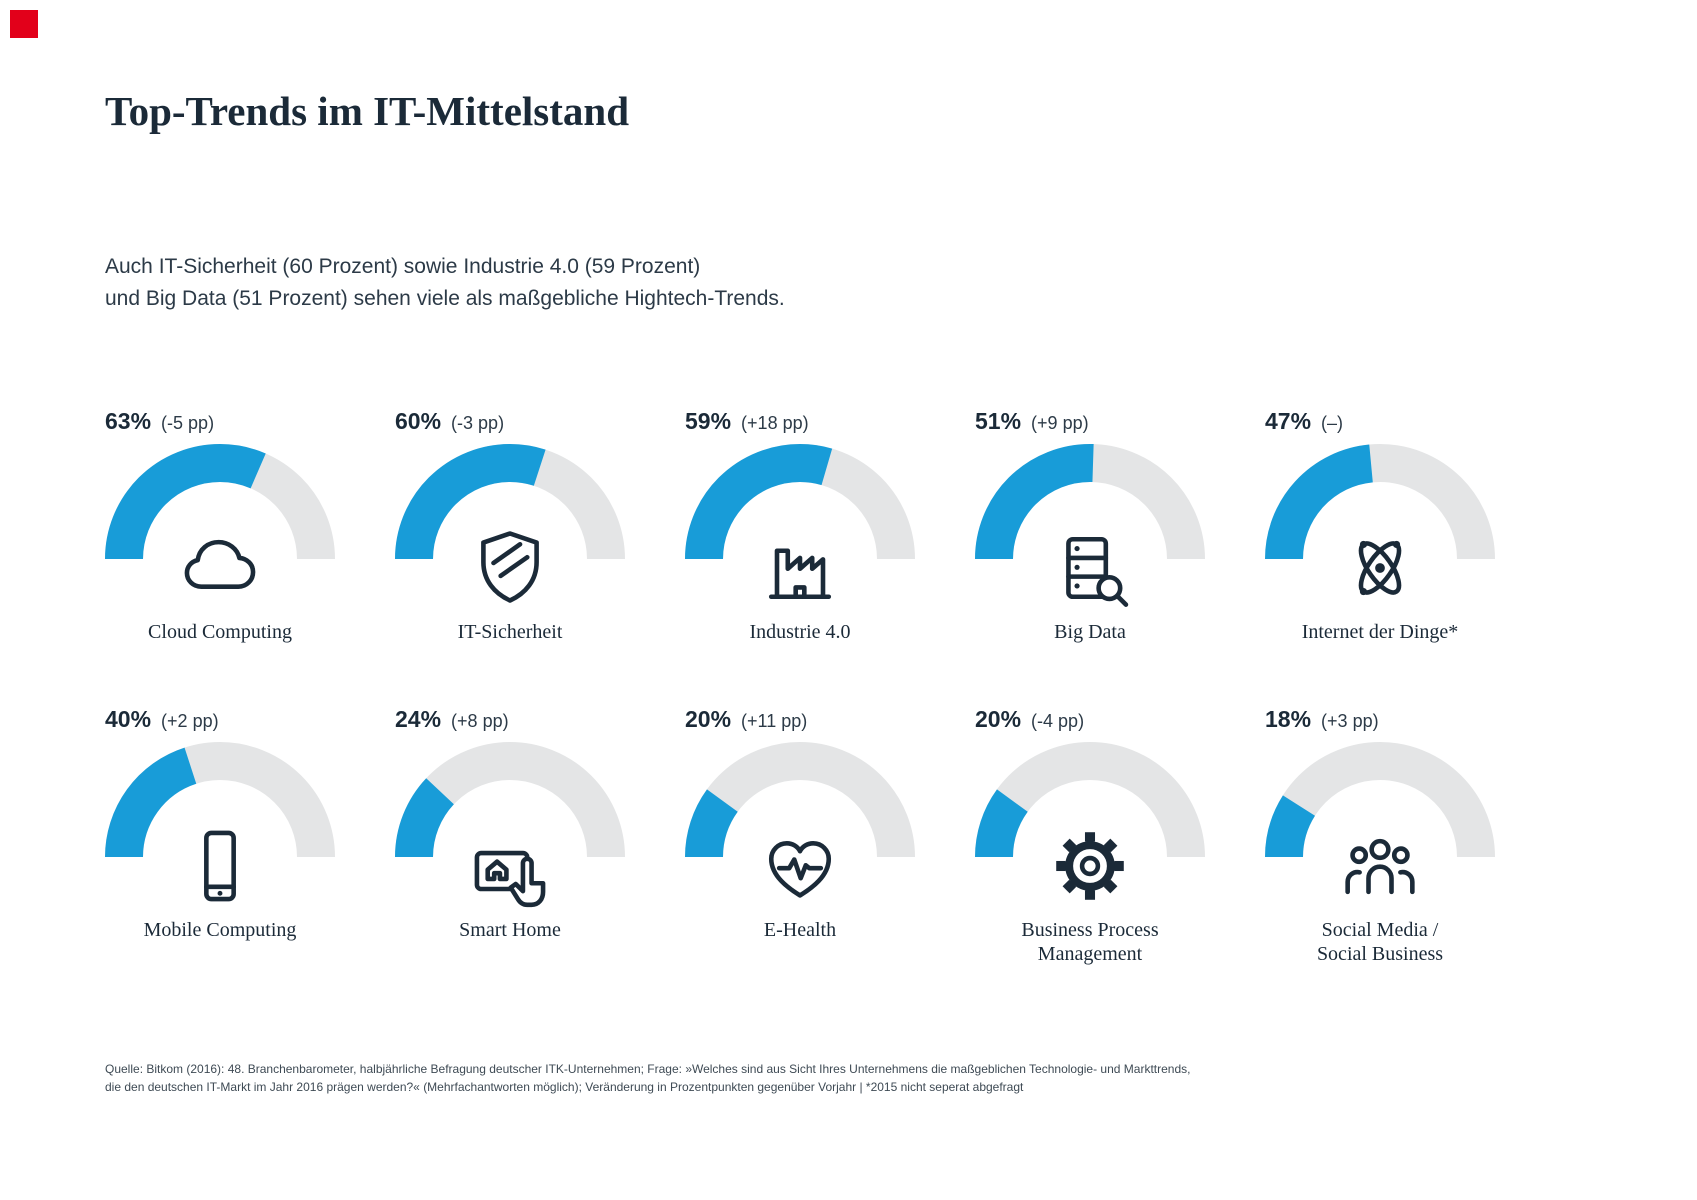  What do you see at coordinates (190, 721) in the screenshot?
I see `gauge-change: (+2 pp)` at bounding box center [190, 721].